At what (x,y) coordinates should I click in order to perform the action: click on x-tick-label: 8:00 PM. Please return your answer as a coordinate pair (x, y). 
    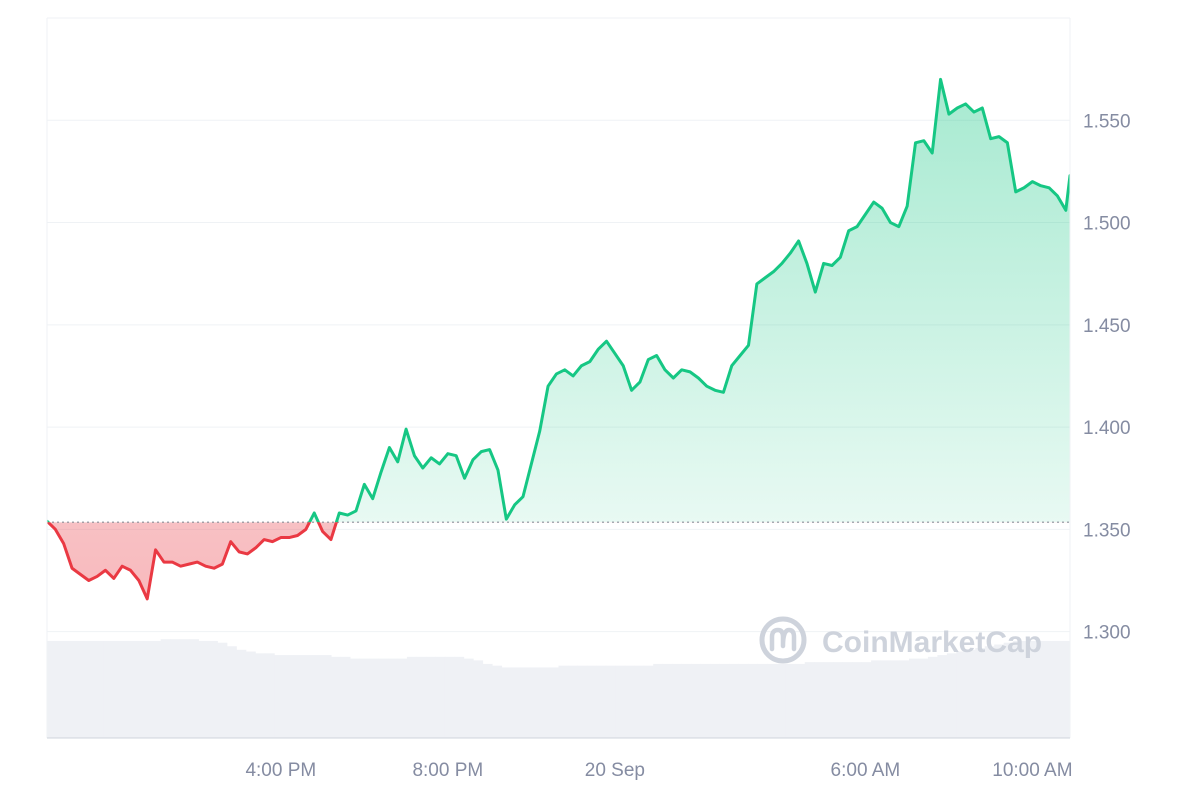
    Looking at the image, I should click on (447, 770).